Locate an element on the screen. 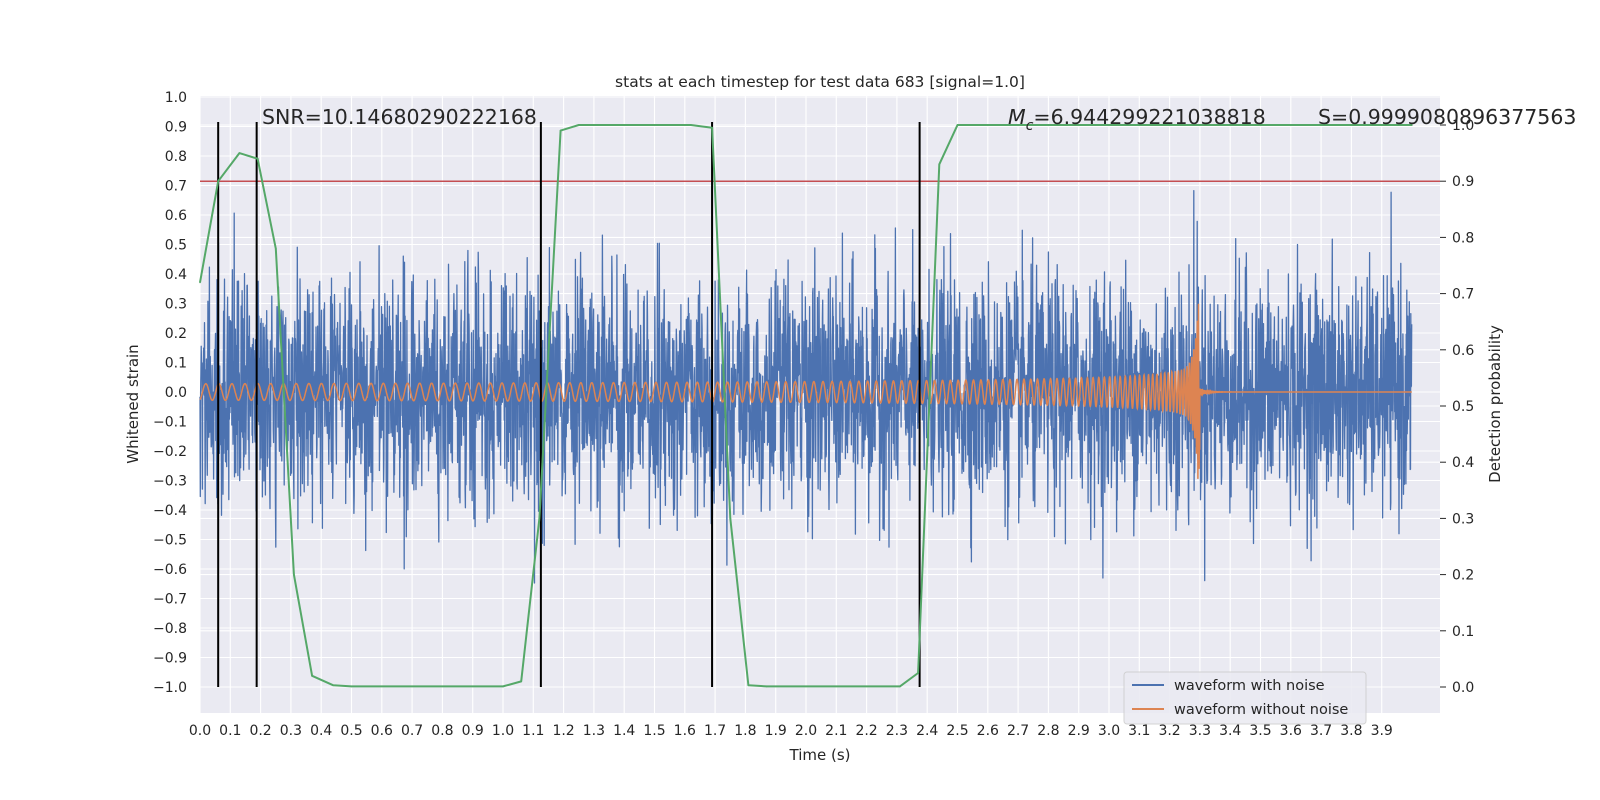 This screenshot has height=800, width=1600. x-tick-label: 2.6 is located at coordinates (988, 731).